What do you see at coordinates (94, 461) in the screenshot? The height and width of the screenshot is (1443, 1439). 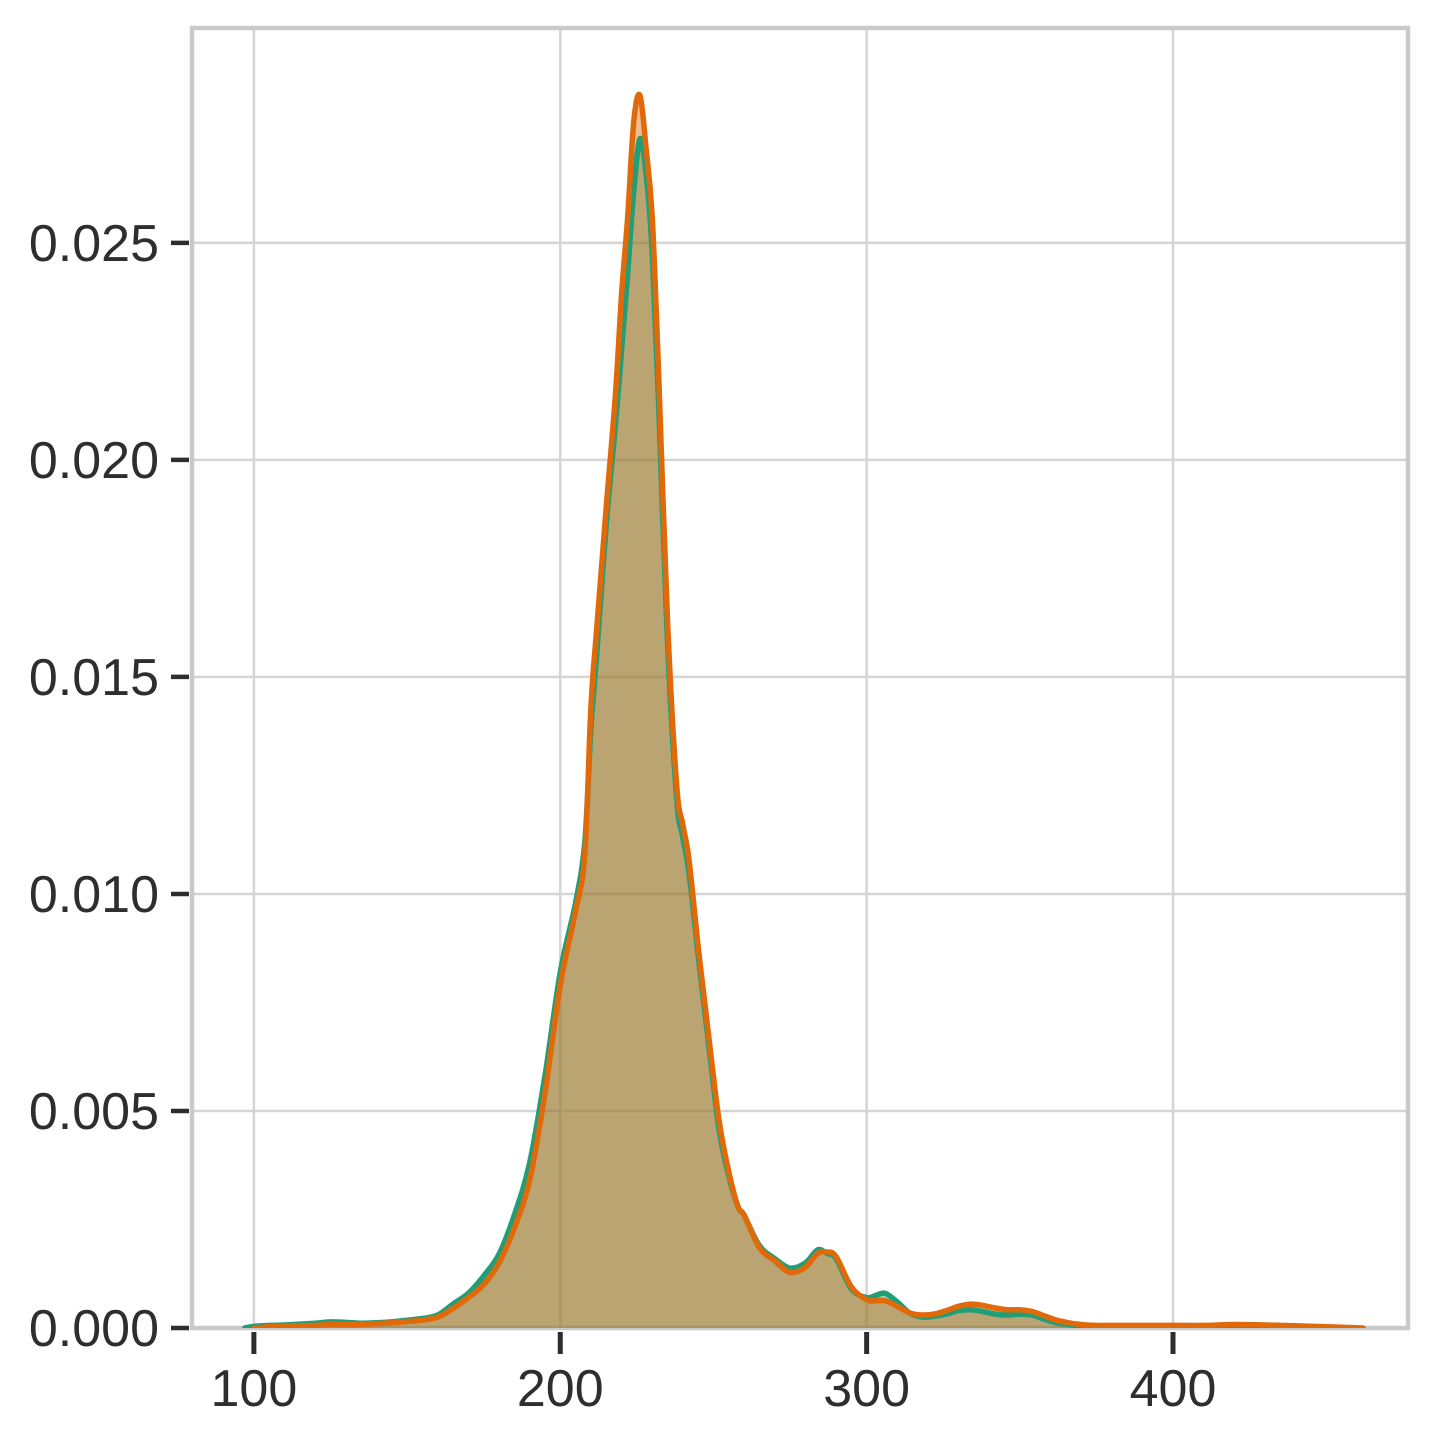 I see `y-tick-label: 0.020` at bounding box center [94, 461].